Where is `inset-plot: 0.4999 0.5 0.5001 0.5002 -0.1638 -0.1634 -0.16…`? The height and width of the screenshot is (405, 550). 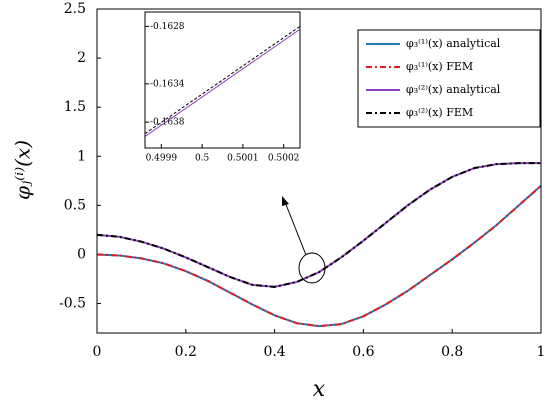 inset-plot: 0.4999 0.5 0.5001 0.5002 -0.1638 -0.1634 -0.16… is located at coordinates (222, 87).